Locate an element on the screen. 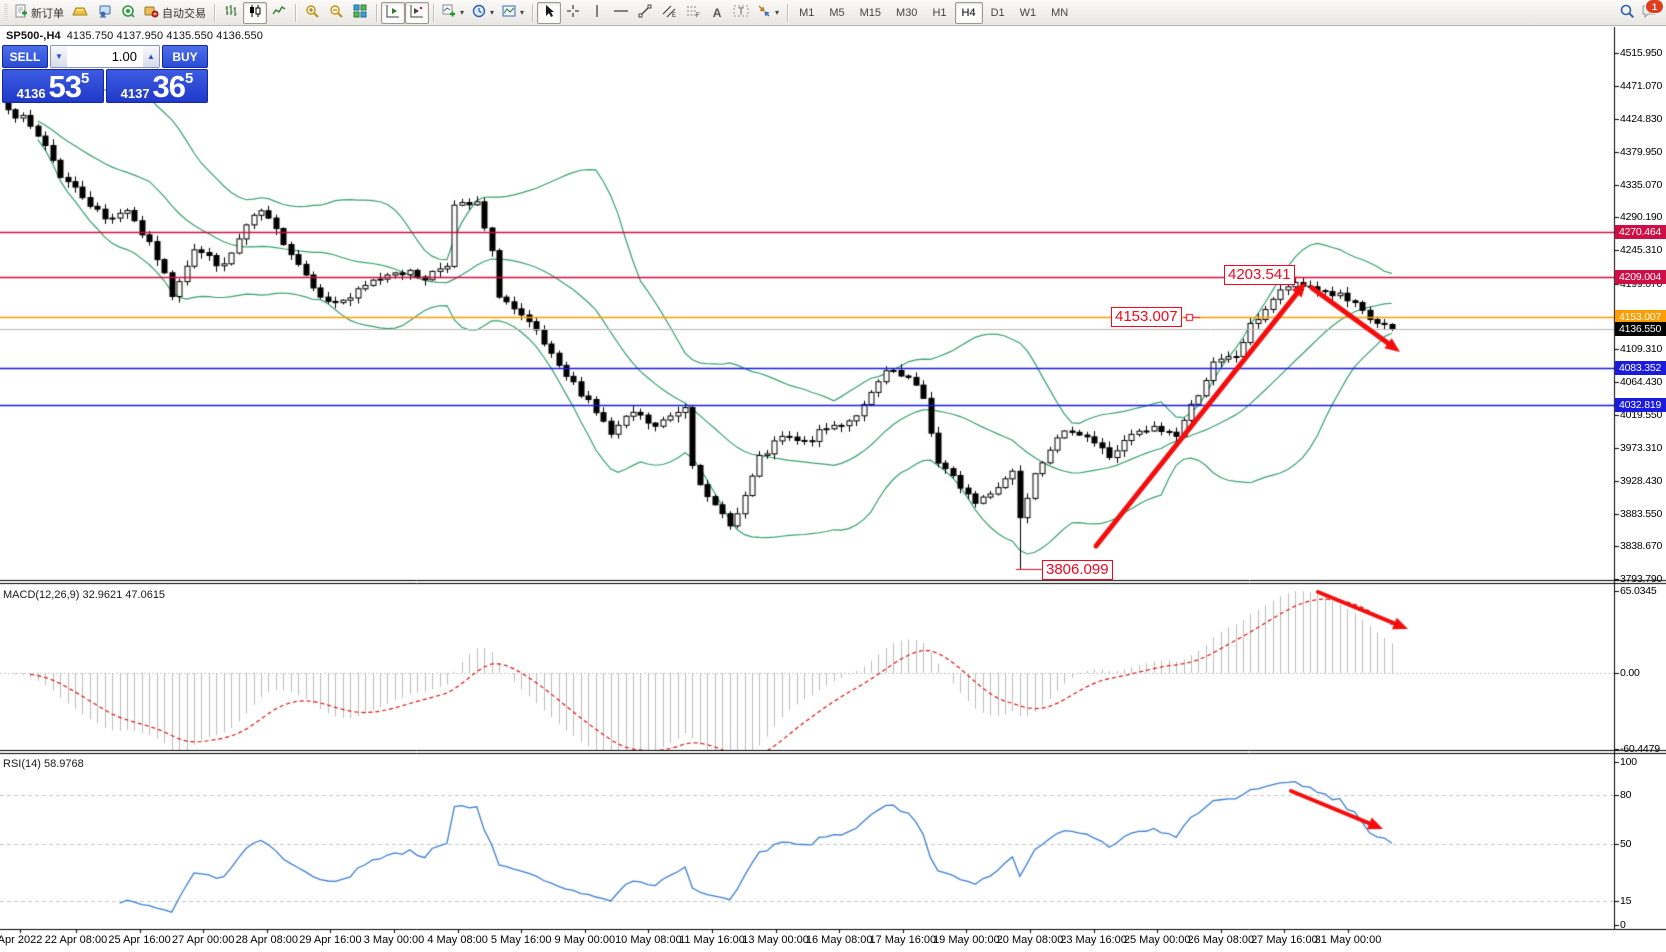  volume-input is located at coordinates (105, 56).